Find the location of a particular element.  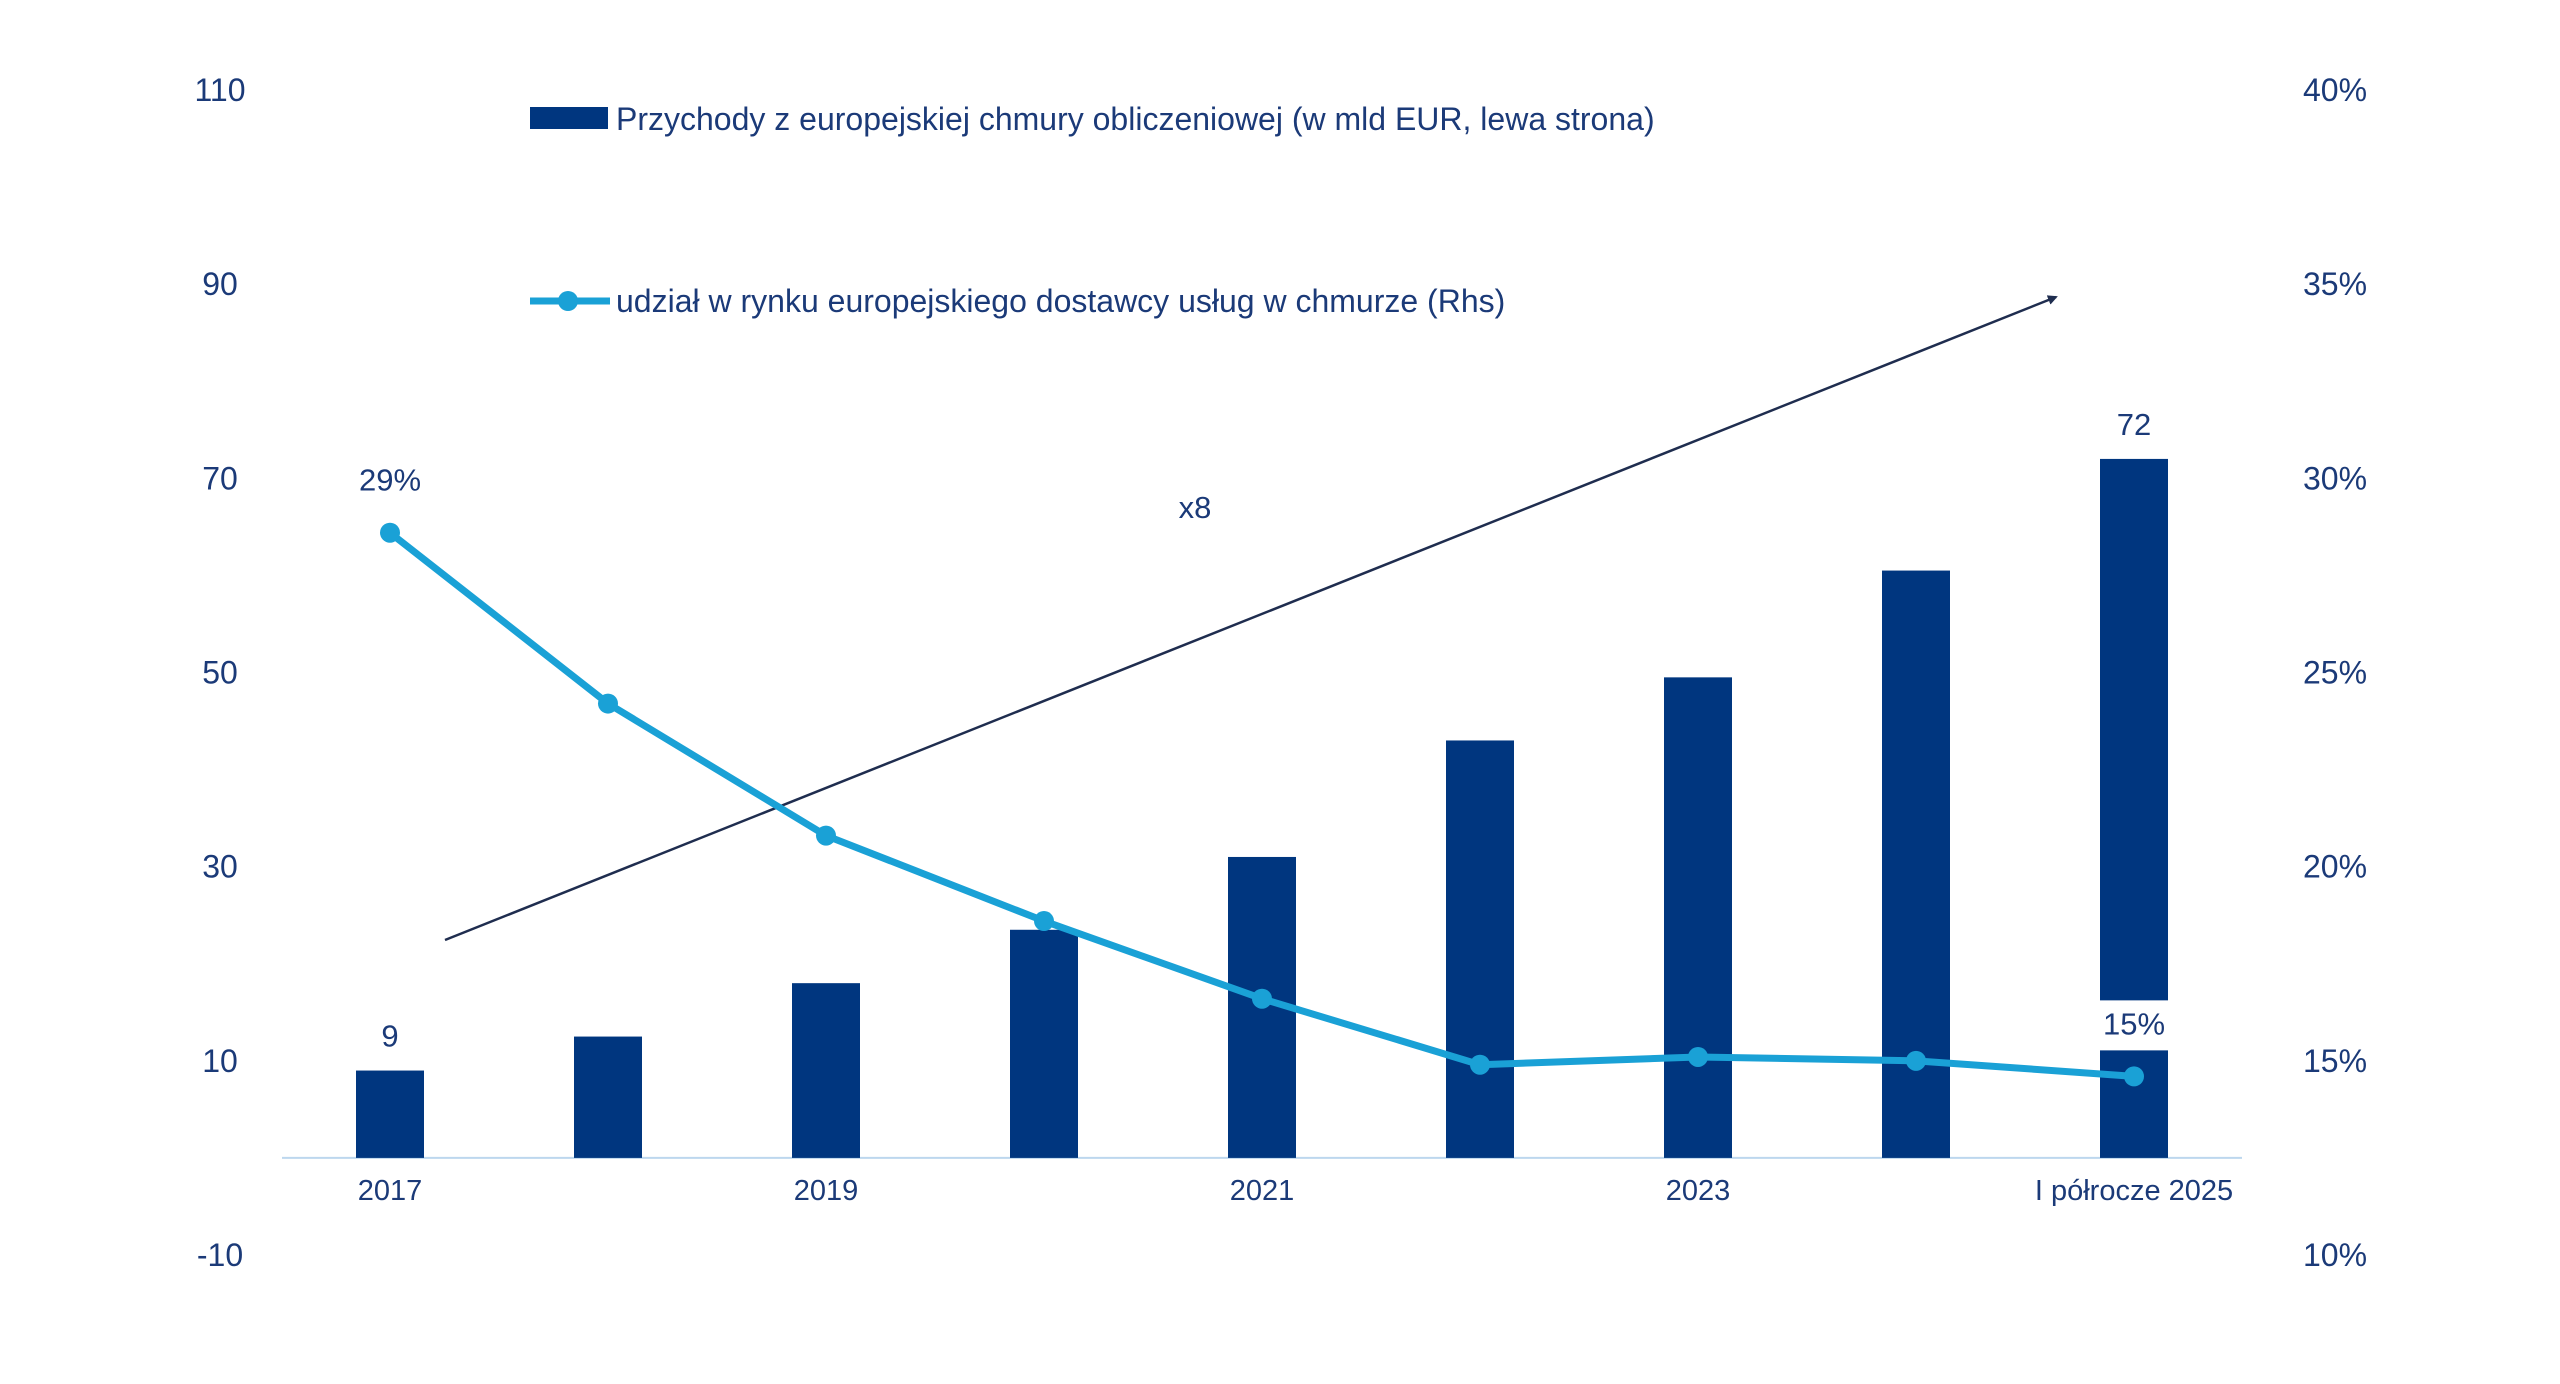

legend-swatch-bar is located at coordinates (569, 118).